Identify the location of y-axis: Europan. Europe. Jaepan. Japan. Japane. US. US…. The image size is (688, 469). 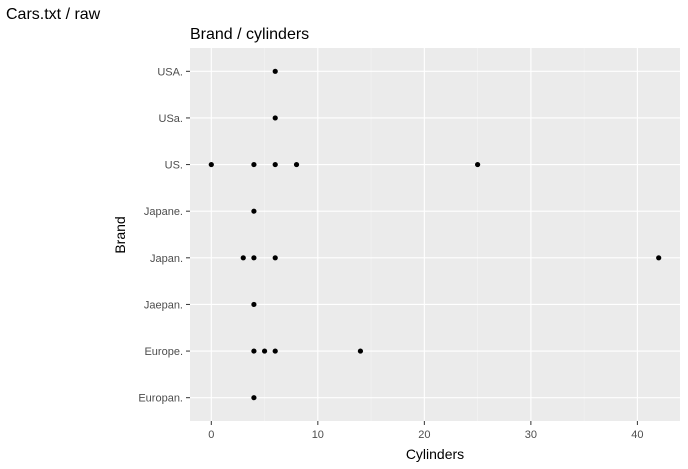
(164, 235).